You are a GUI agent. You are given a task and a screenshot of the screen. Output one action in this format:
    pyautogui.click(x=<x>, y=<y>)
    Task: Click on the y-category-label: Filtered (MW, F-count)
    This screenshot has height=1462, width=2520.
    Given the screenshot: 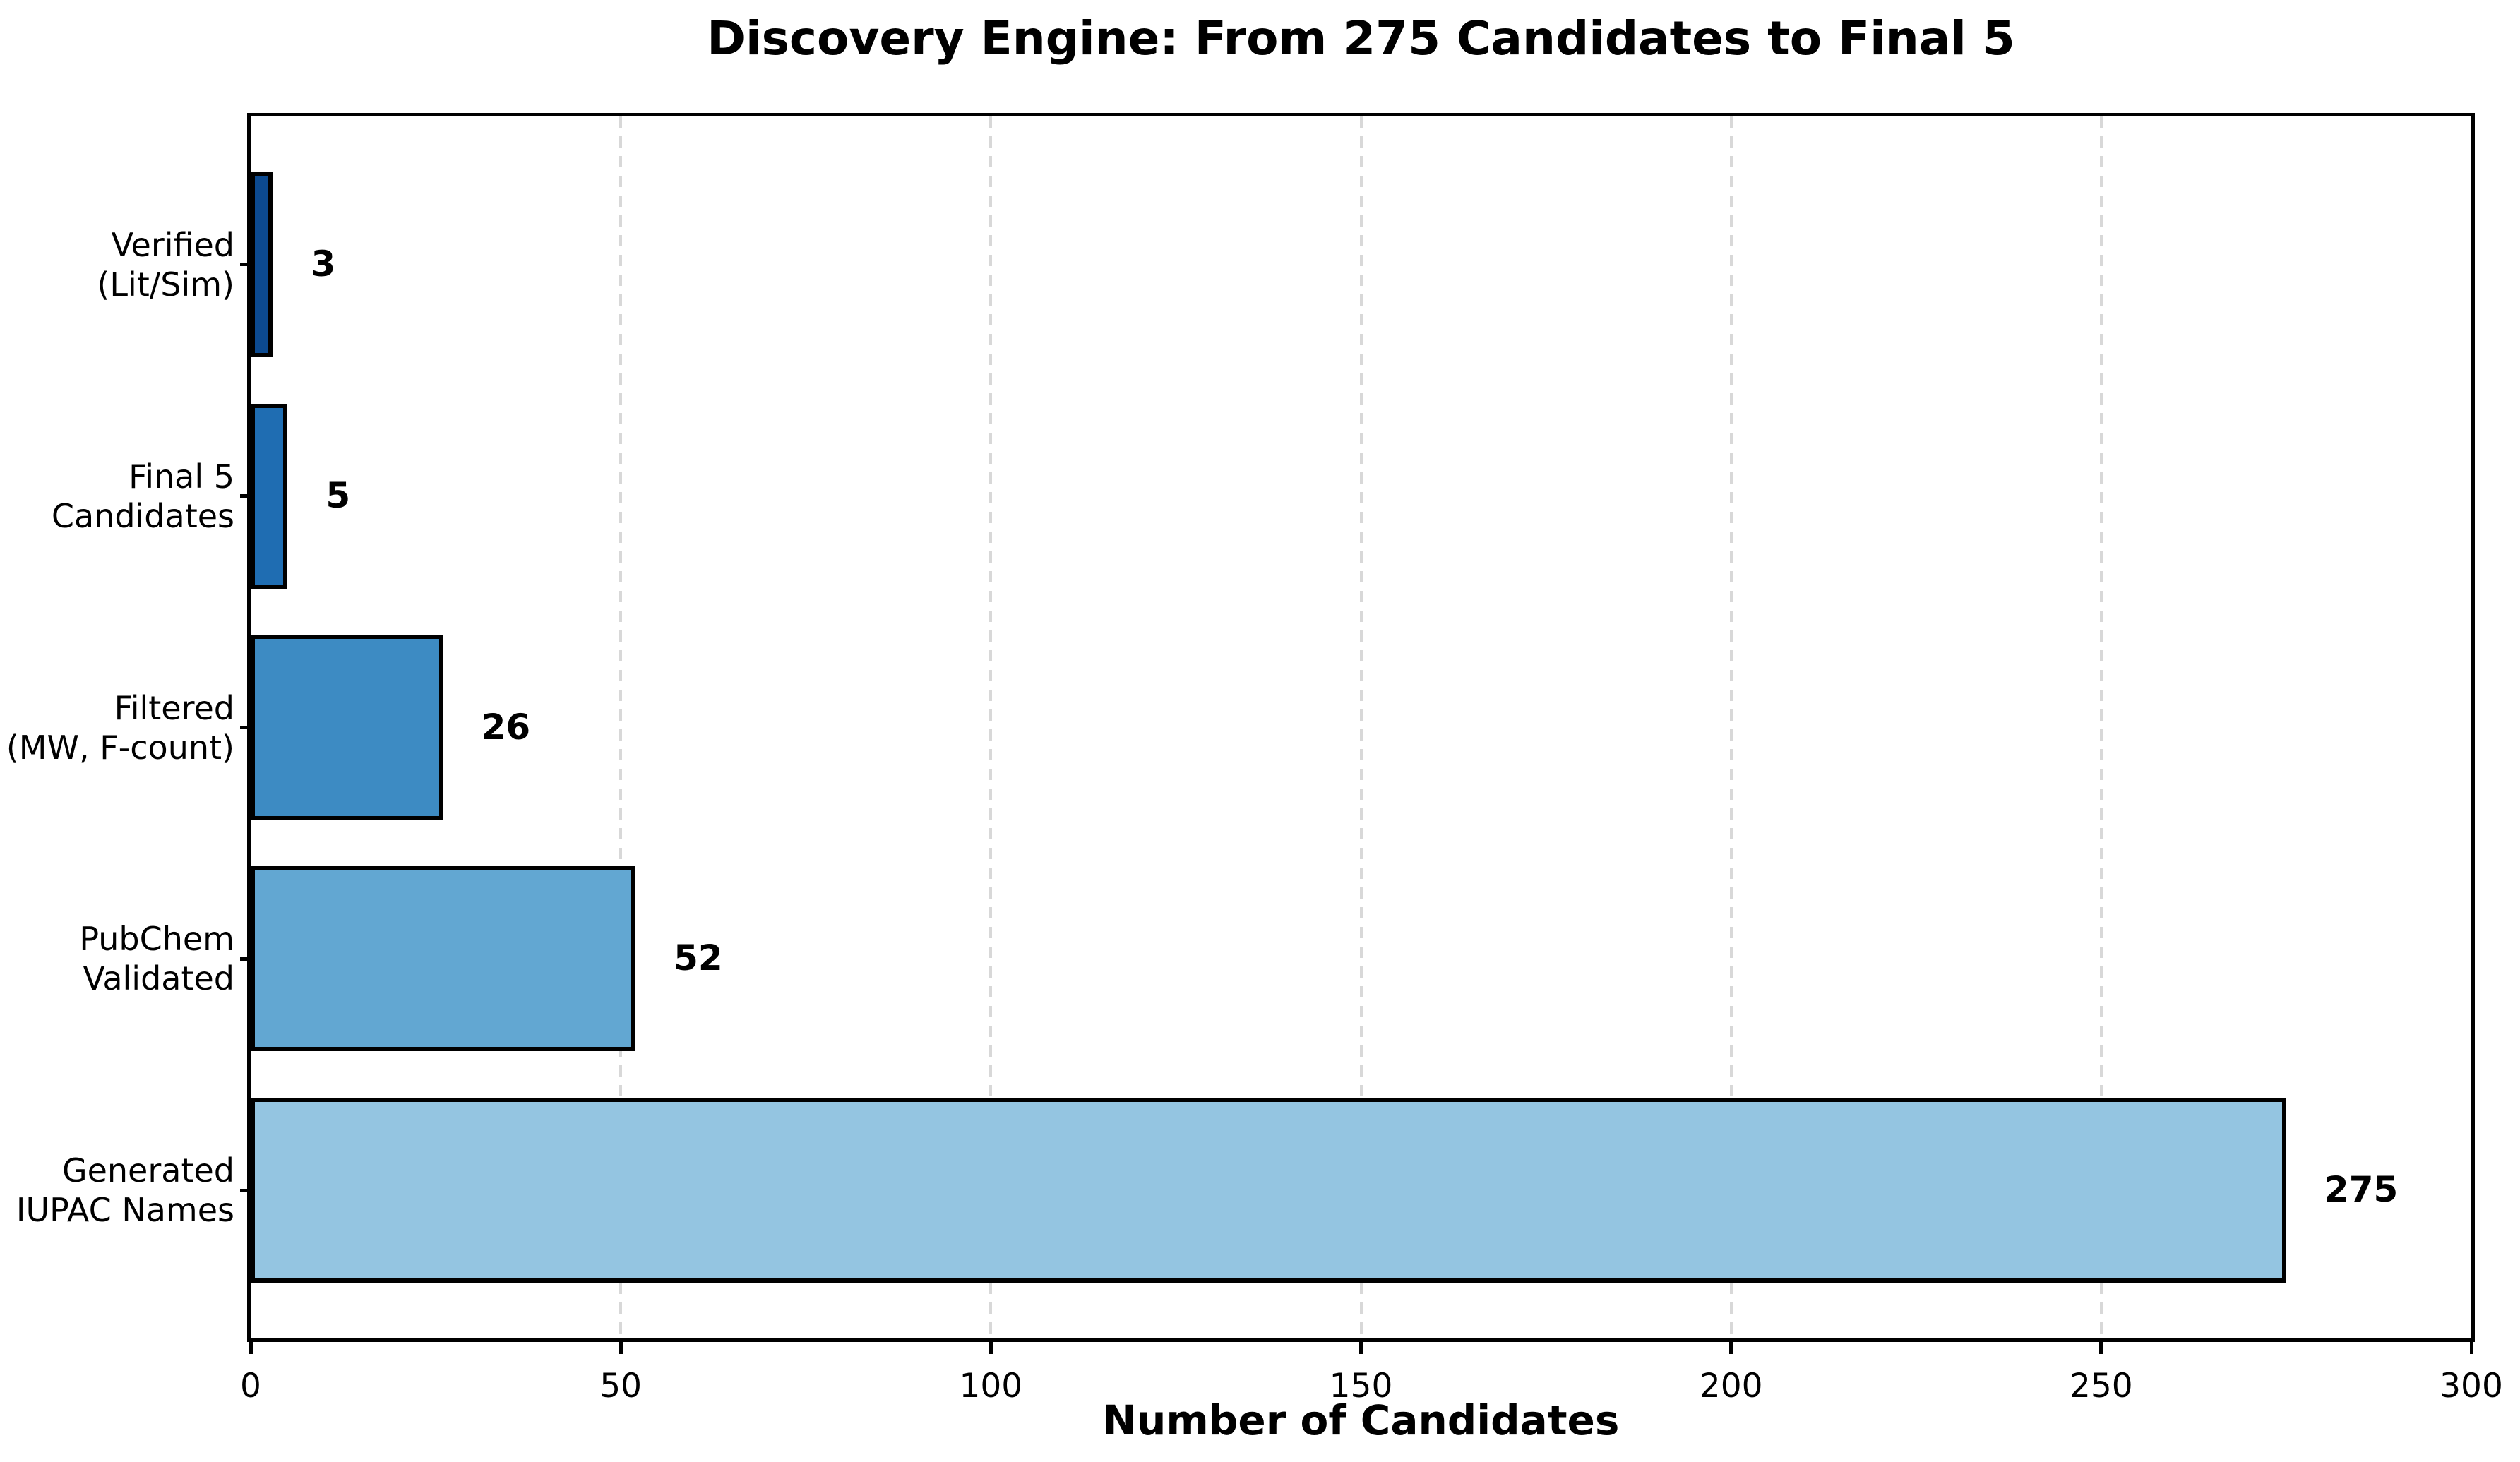 What is the action you would take?
    pyautogui.click(x=117, y=727)
    